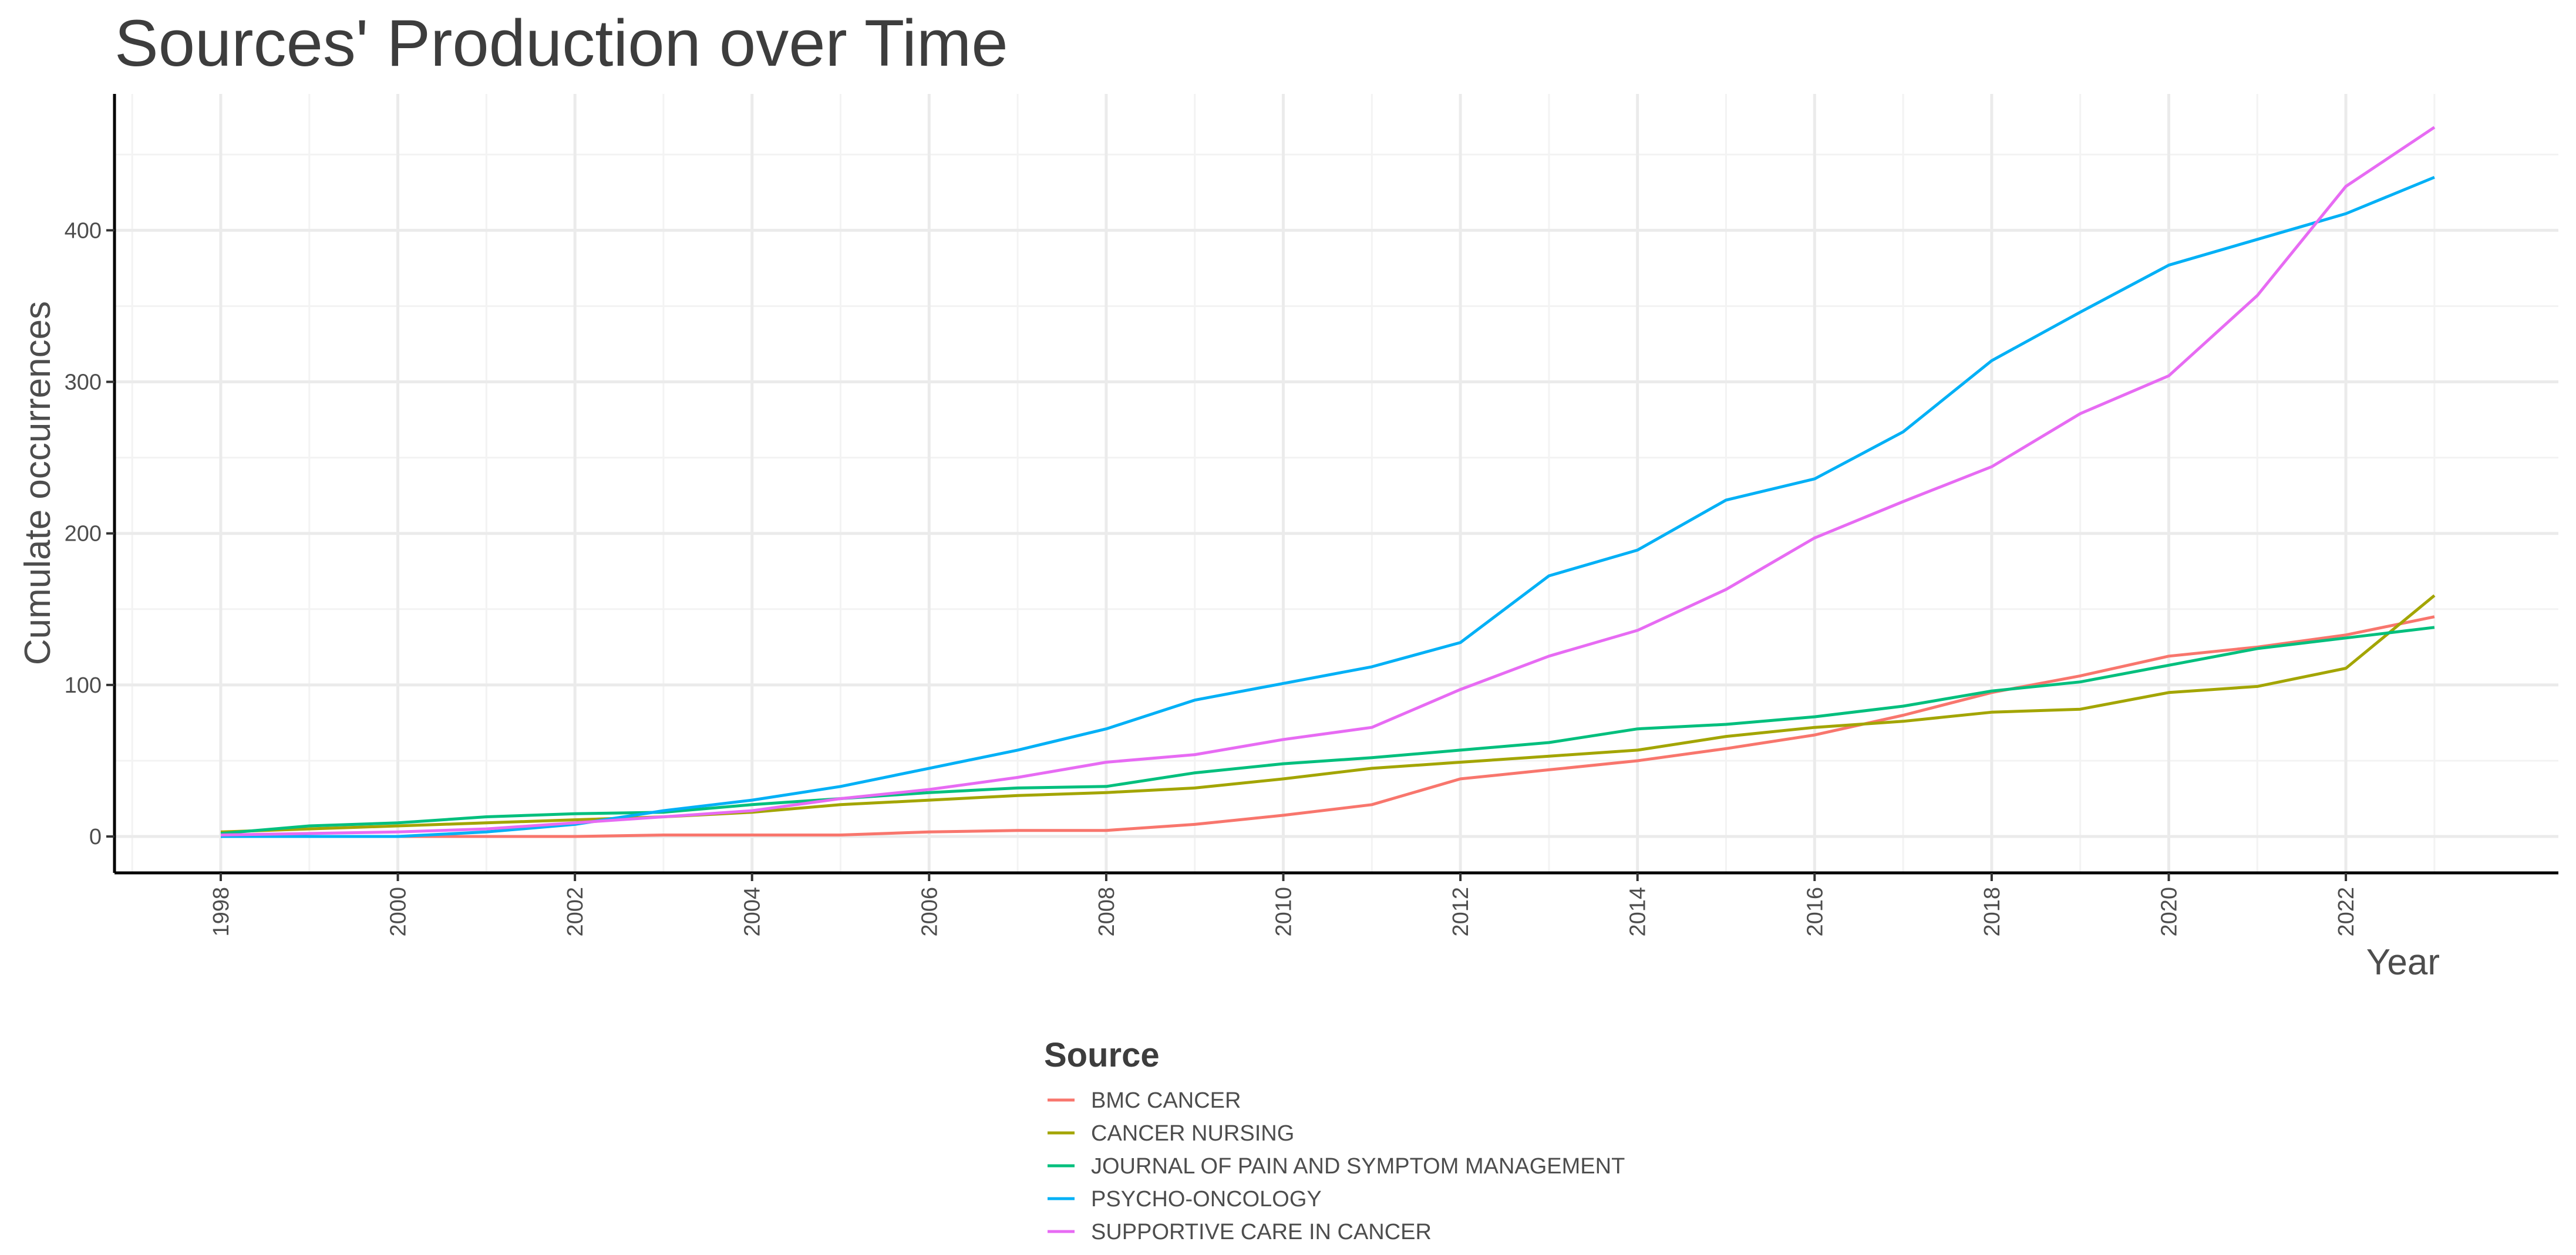 The image size is (2576, 1255). I want to click on x-tick-label: 2008, so click(1107, 912).